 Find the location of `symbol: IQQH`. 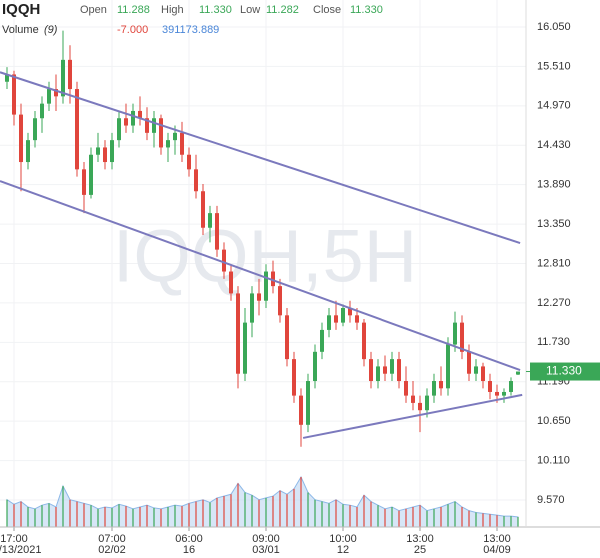

symbol: IQQH is located at coordinates (21, 9).